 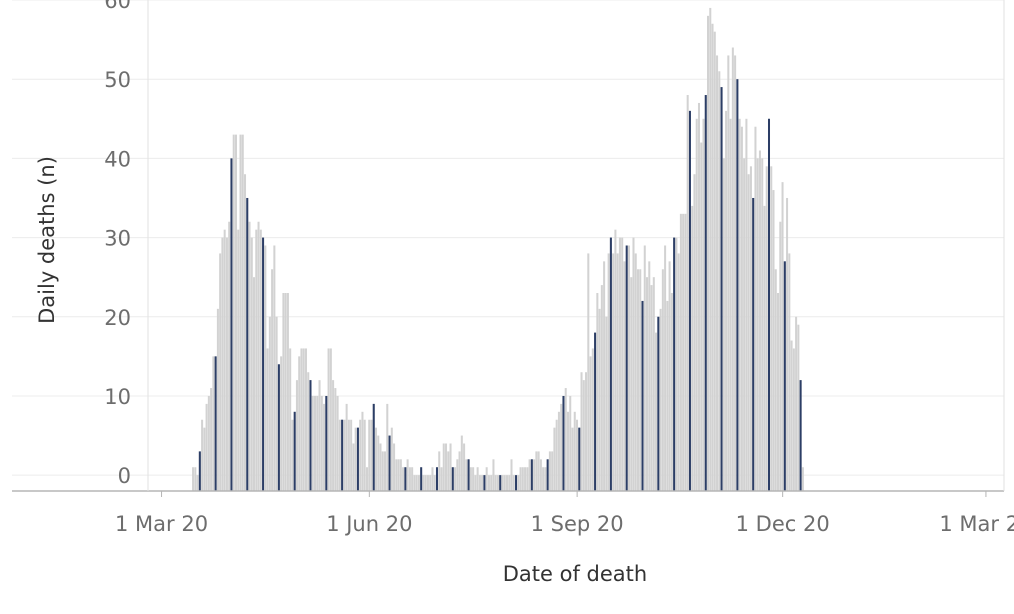 I want to click on x-tick-label: 1 Jun 20, so click(x=369, y=524).